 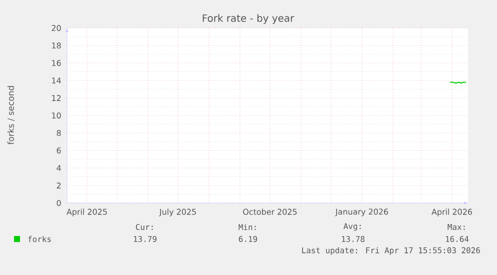 What do you see at coordinates (11, 115) in the screenshot?
I see `y-axis-title: forks / second` at bounding box center [11, 115].